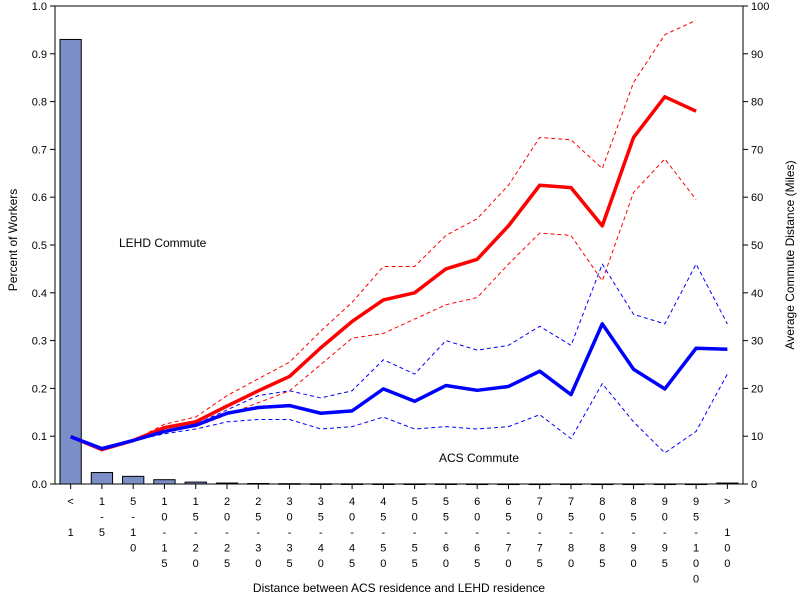 The height and width of the screenshot is (600, 800). I want to click on right-axis-title: Average Commute Distance (Miles), so click(790, 254).